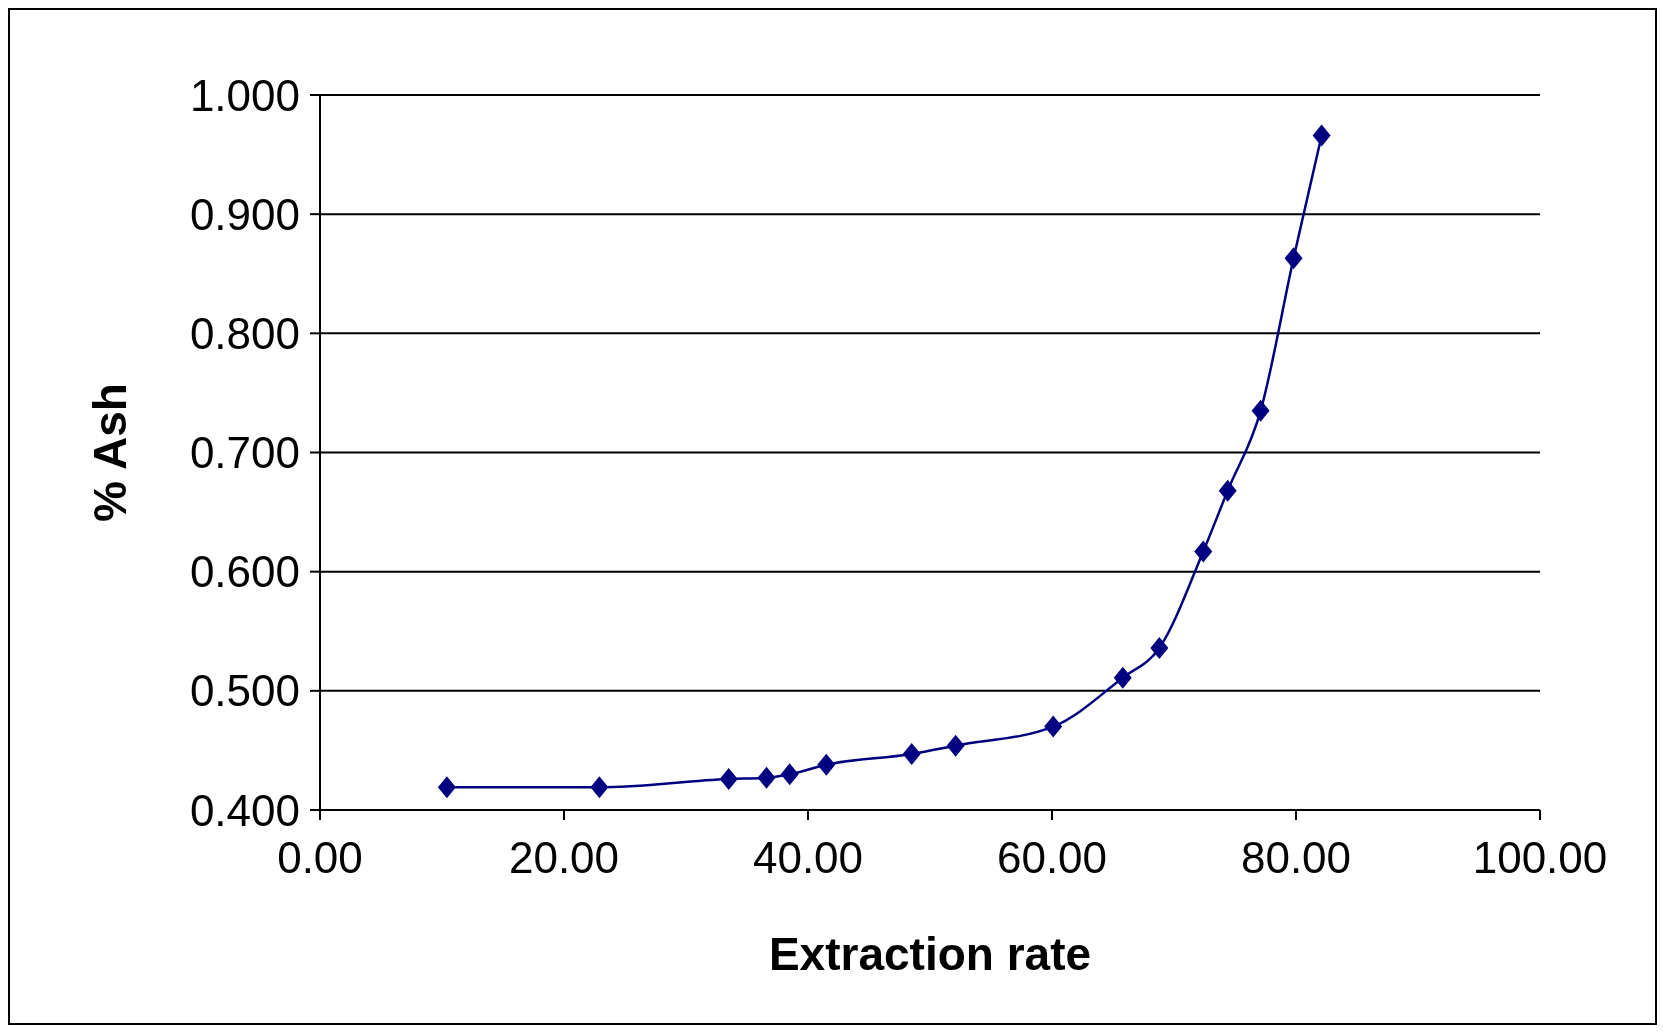  What do you see at coordinates (1296, 858) in the screenshot?
I see `x-tick-label: 80.00` at bounding box center [1296, 858].